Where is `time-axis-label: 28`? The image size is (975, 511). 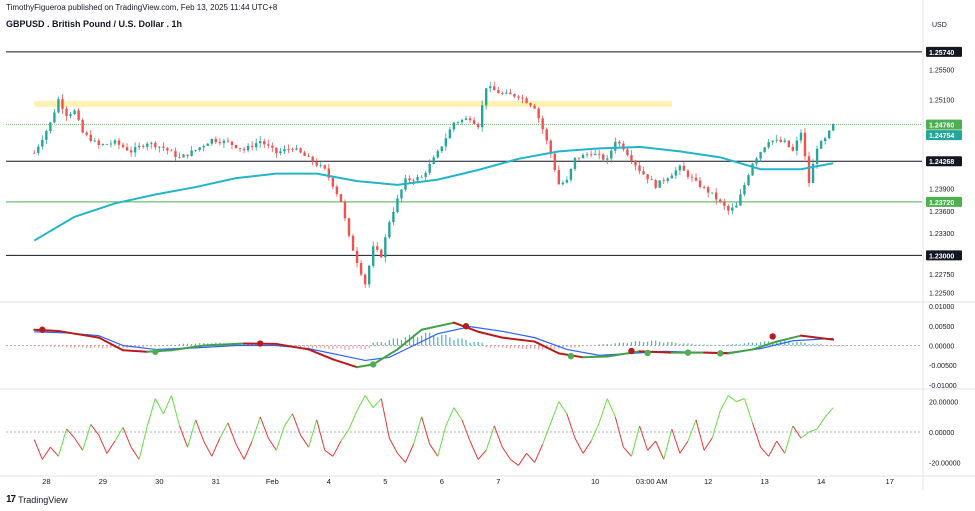 time-axis-label: 28 is located at coordinates (46, 481).